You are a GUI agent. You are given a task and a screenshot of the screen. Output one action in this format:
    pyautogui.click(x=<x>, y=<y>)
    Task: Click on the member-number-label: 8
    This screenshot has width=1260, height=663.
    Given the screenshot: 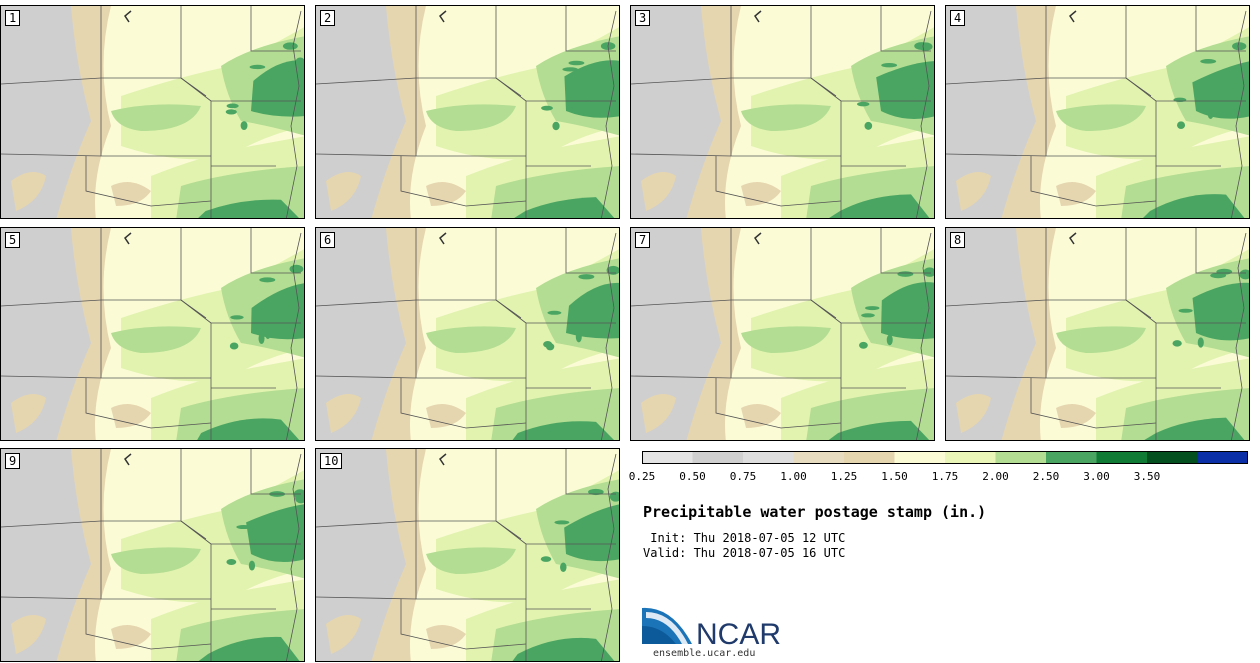 What is the action you would take?
    pyautogui.click(x=958, y=240)
    